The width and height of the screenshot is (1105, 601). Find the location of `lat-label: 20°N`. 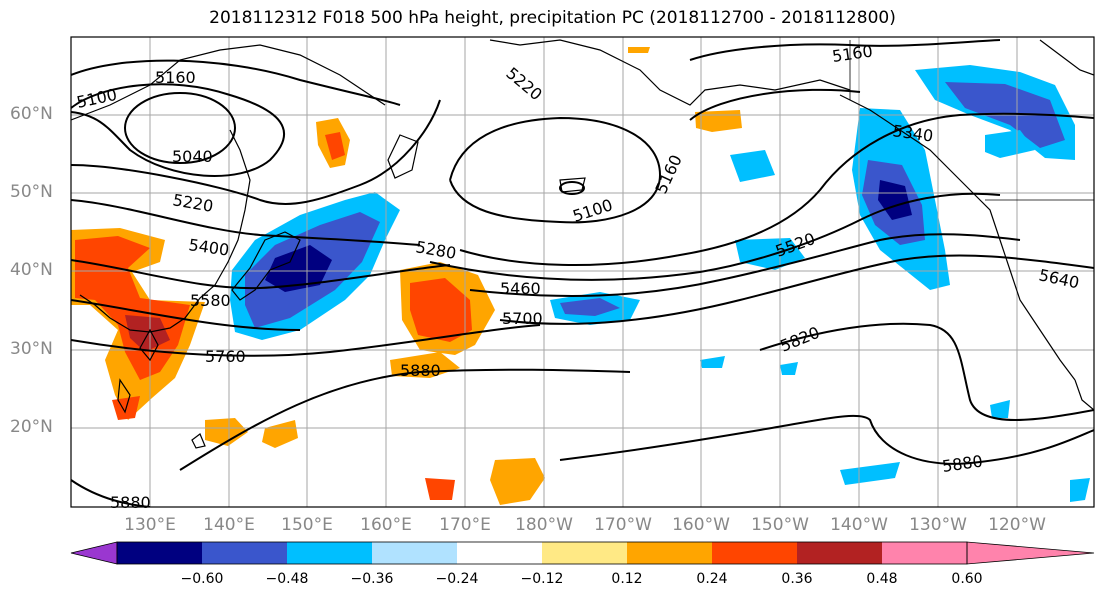

lat-label: 20°N is located at coordinates (31, 427).